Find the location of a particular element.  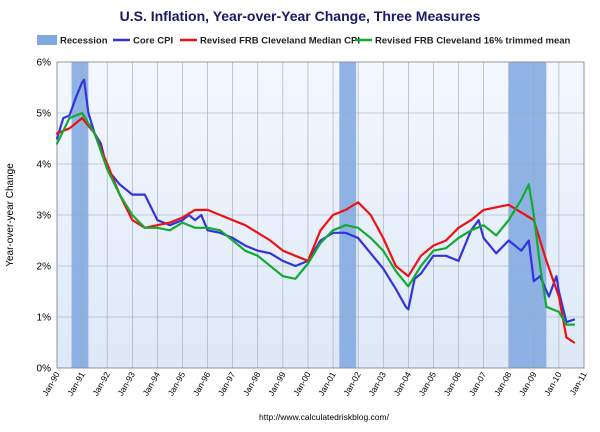

legend-item-2: Core CPI is located at coordinates (143, 41).